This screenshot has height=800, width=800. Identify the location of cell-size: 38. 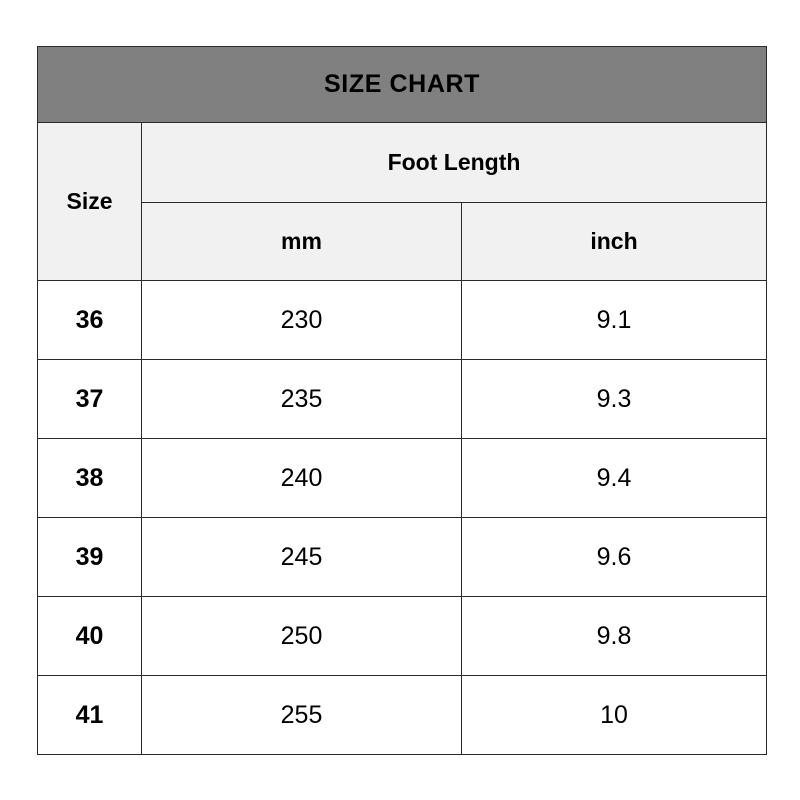
(89, 478).